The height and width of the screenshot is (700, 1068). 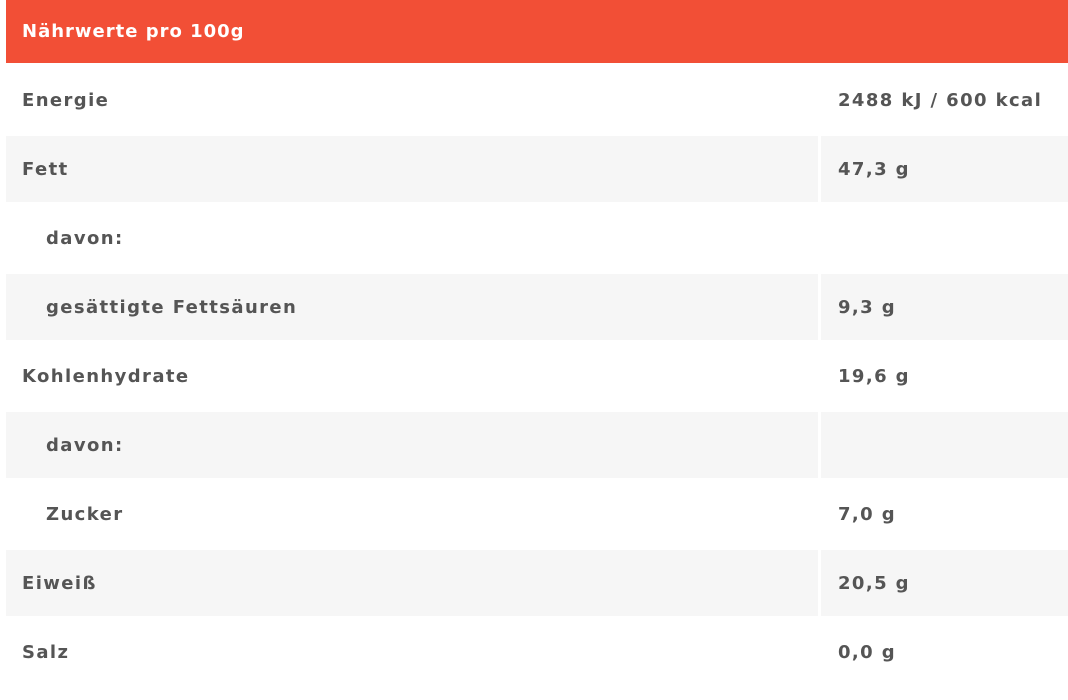 What do you see at coordinates (867, 514) in the screenshot?
I see `row-value: 7,0 g` at bounding box center [867, 514].